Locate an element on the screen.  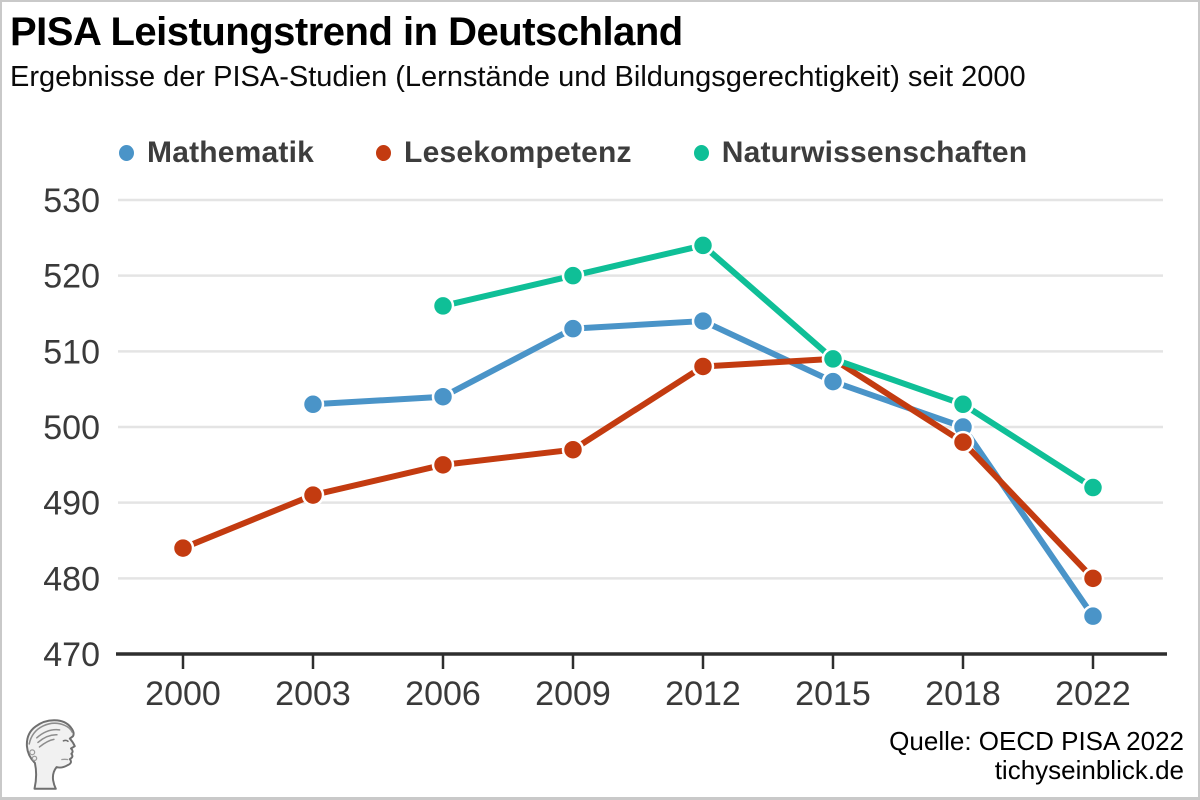
legend-dot-naturwissenschaften-icon is located at coordinates (701, 153).